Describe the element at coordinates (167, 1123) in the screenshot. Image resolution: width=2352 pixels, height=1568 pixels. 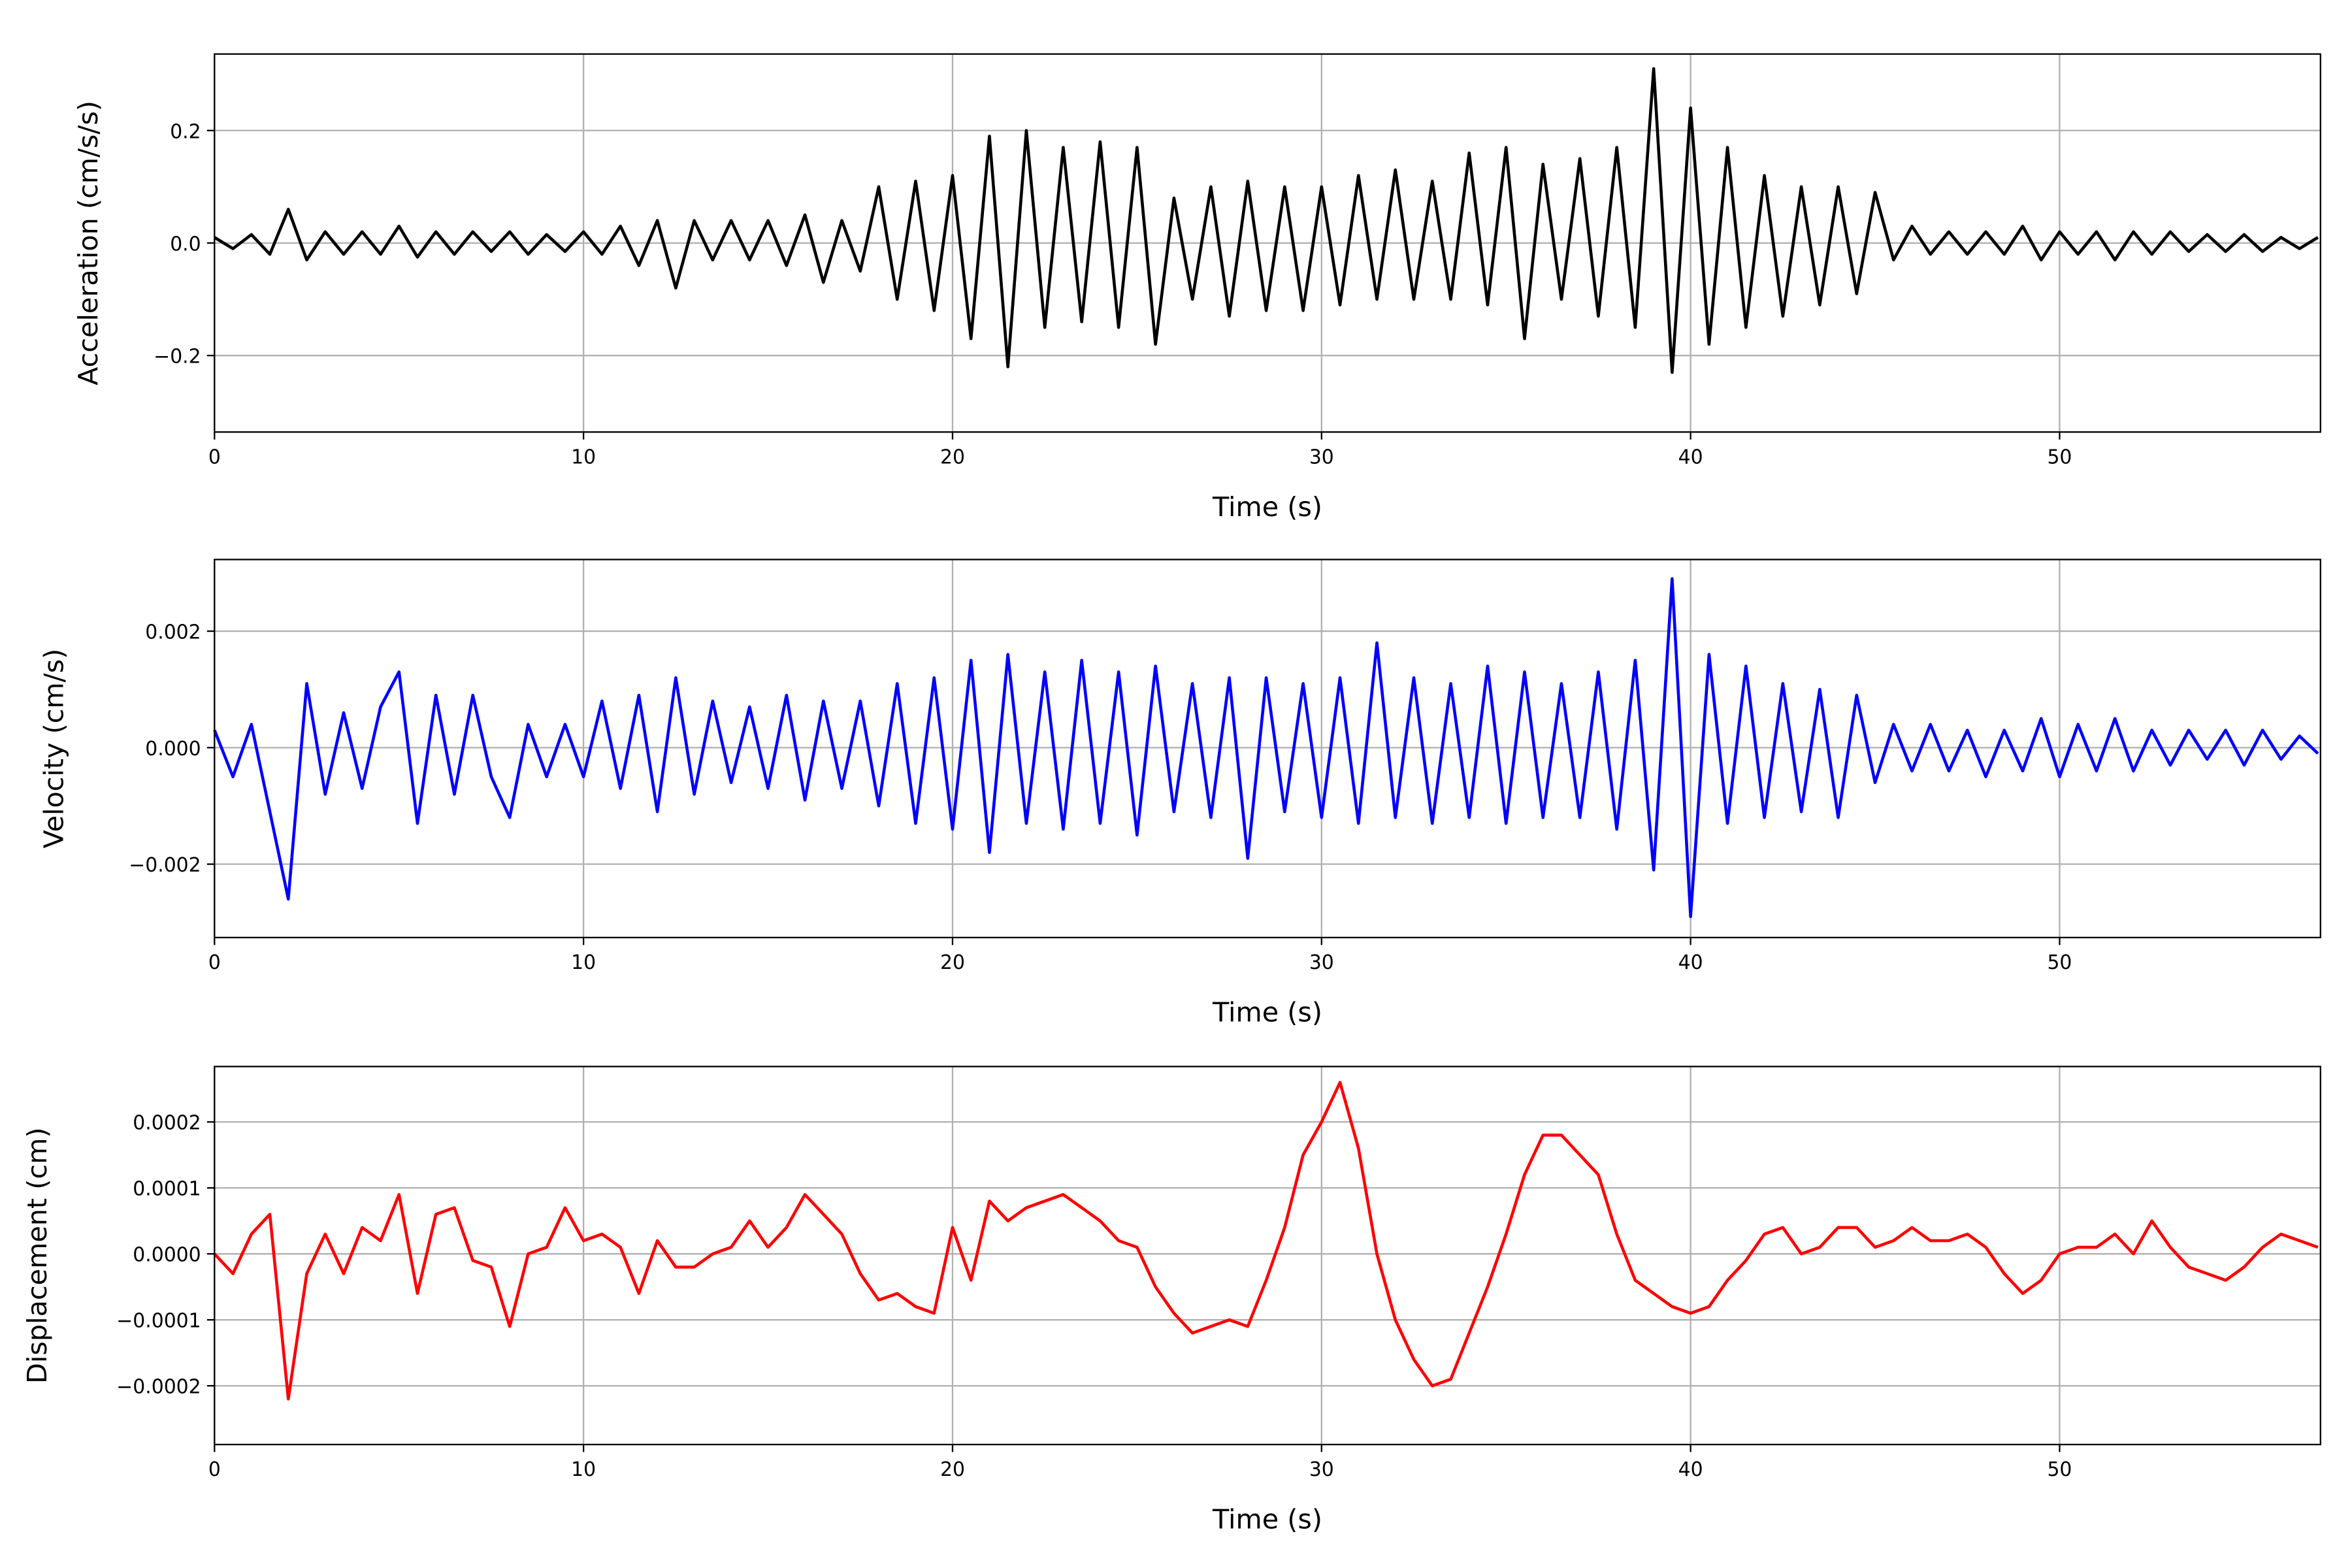
I see `y-tick-label: 0.0002` at that location.